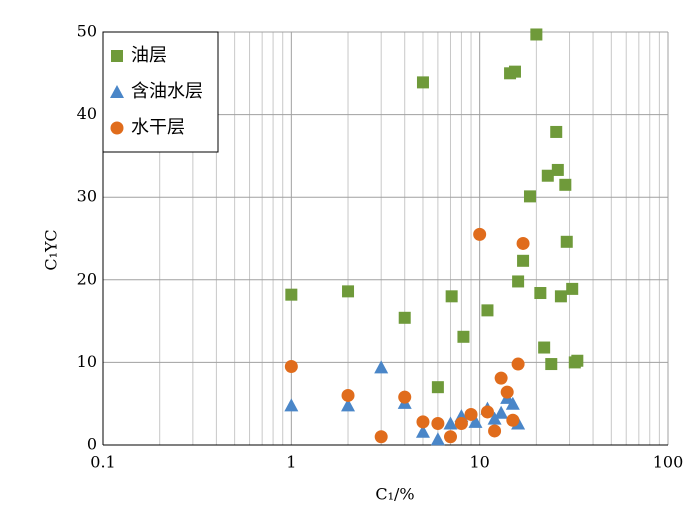 This screenshot has width=700, height=529. Describe the element at coordinates (102, 462) in the screenshot. I see `x-tick-label: 0.1` at that location.